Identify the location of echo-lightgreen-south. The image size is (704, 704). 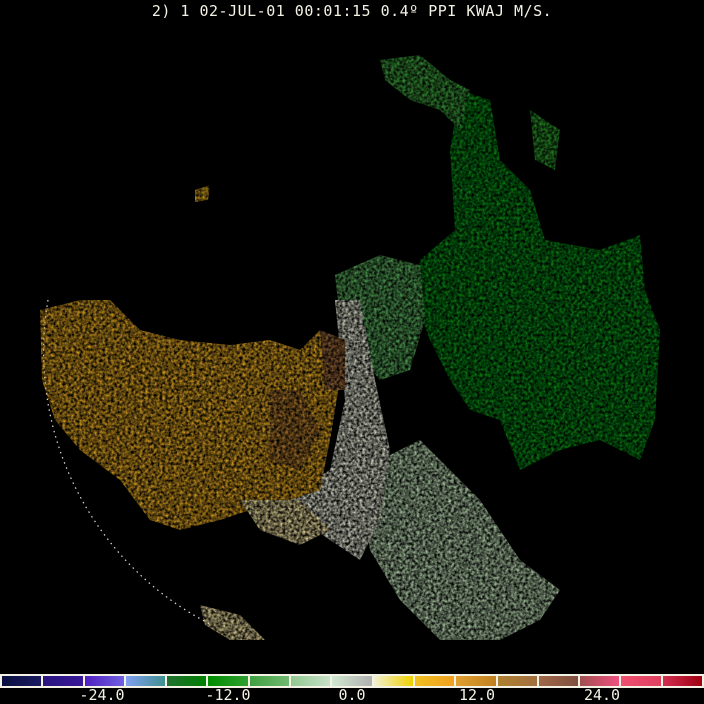
(460, 540).